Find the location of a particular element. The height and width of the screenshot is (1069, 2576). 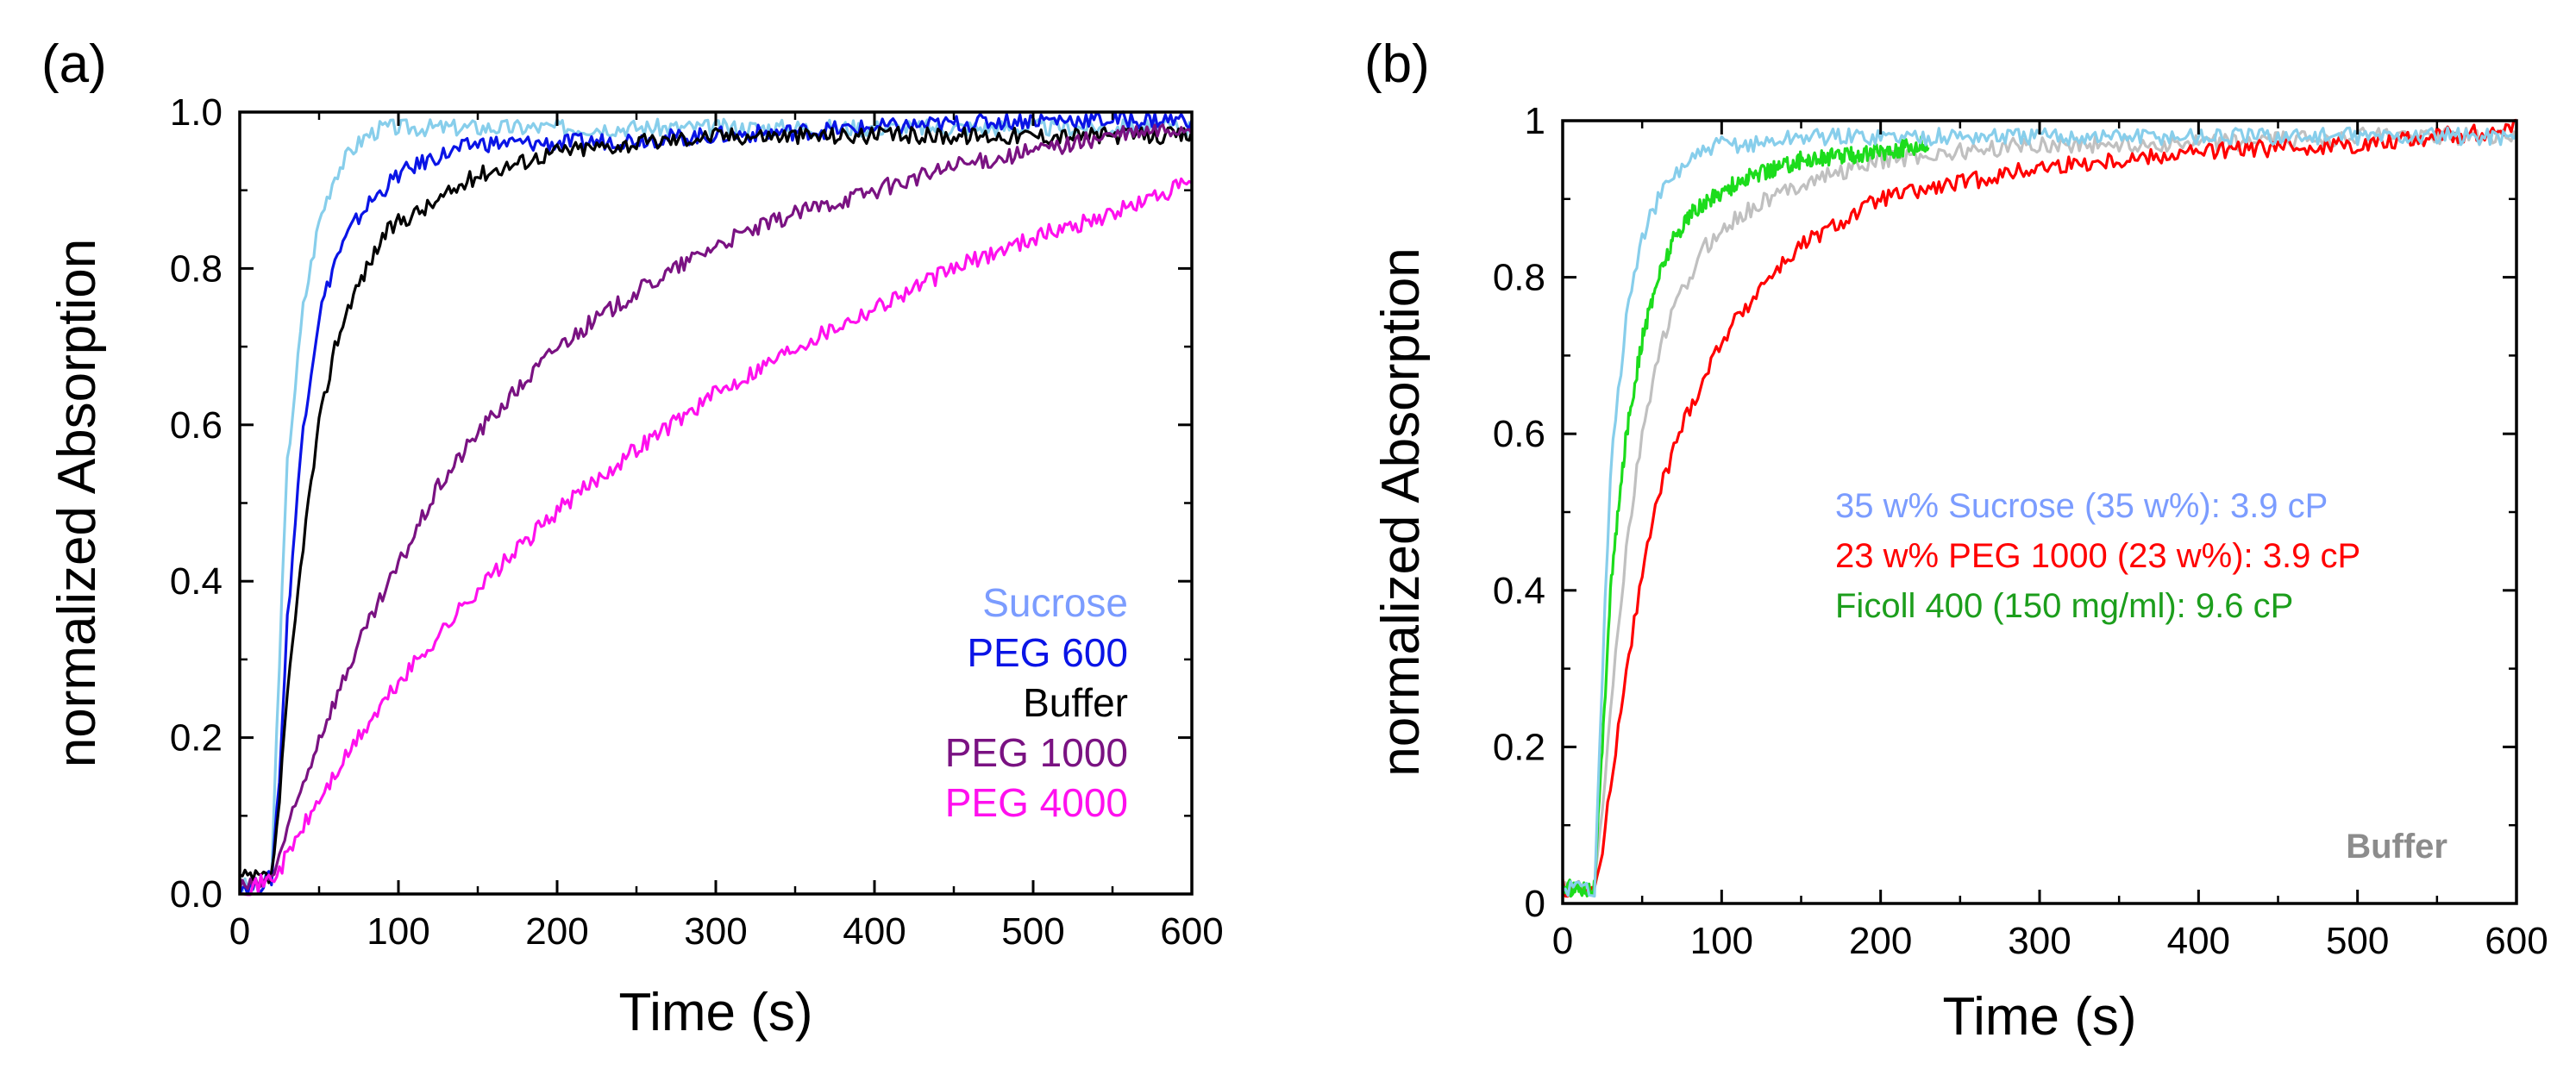

legend-entry: Buffer is located at coordinates (1075, 702).